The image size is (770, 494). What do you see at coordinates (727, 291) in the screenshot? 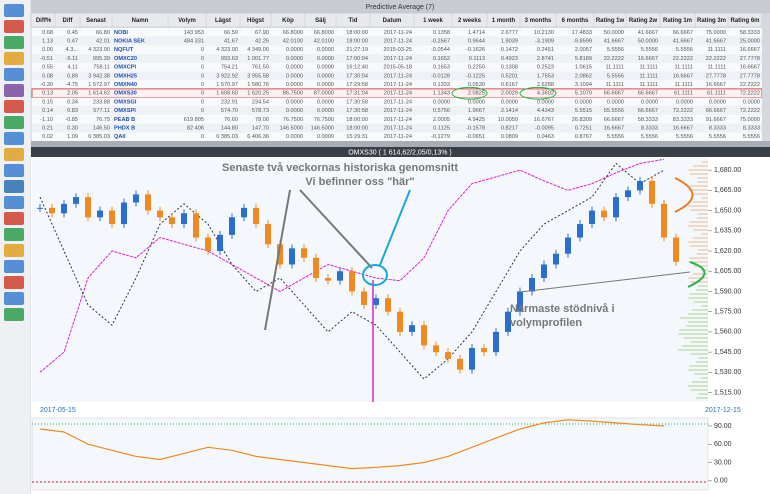
I see `y-tick-label: 1,590.00` at bounding box center [727, 291].